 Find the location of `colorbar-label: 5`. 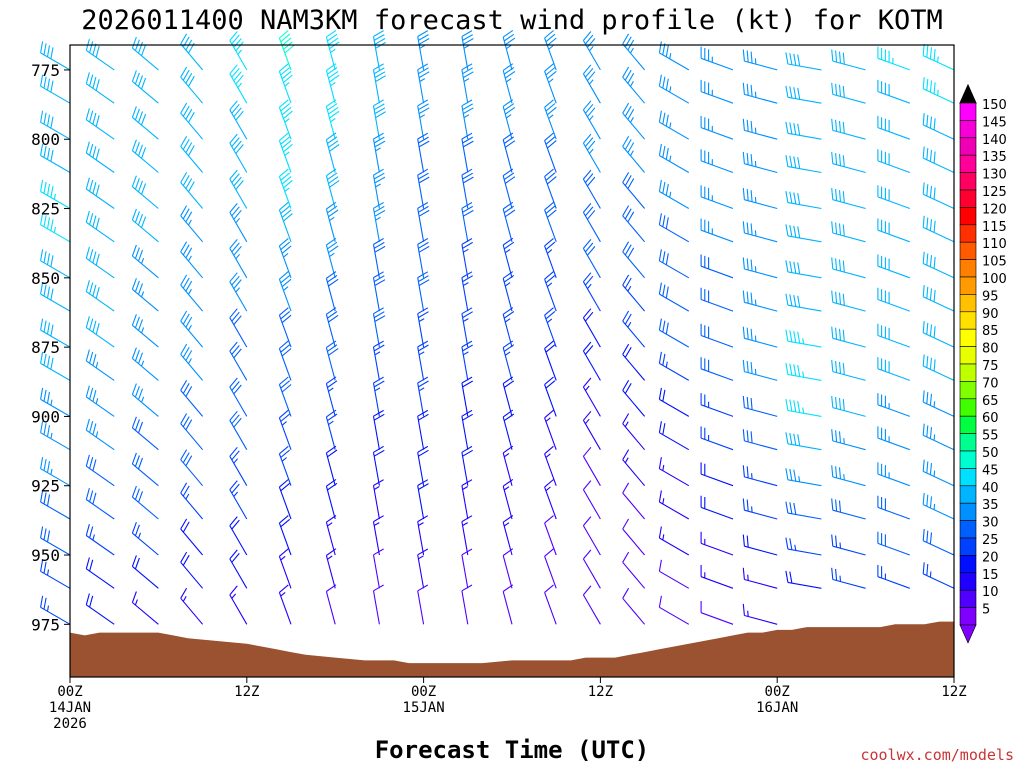

colorbar-label: 5 is located at coordinates (986, 610).